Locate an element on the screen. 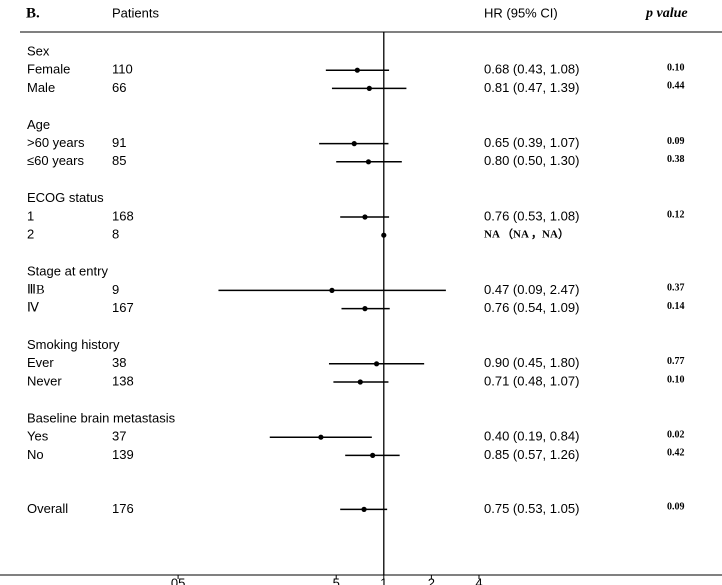 Image resolution: width=722 pixels, height=585 pixels. patients: 168 is located at coordinates (123, 215).